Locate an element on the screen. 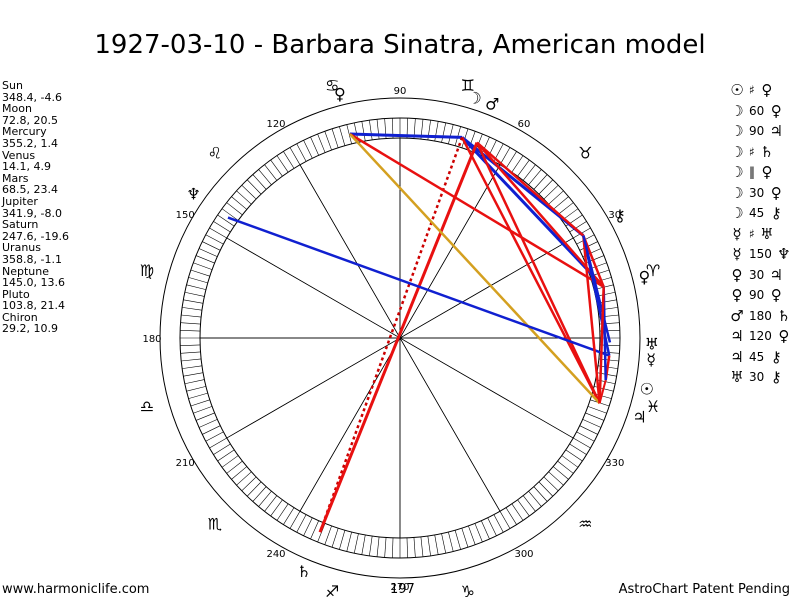 This screenshot has width=800, height=600. aspect-row: ♀ 30 ♃ is located at coordinates (760, 275).